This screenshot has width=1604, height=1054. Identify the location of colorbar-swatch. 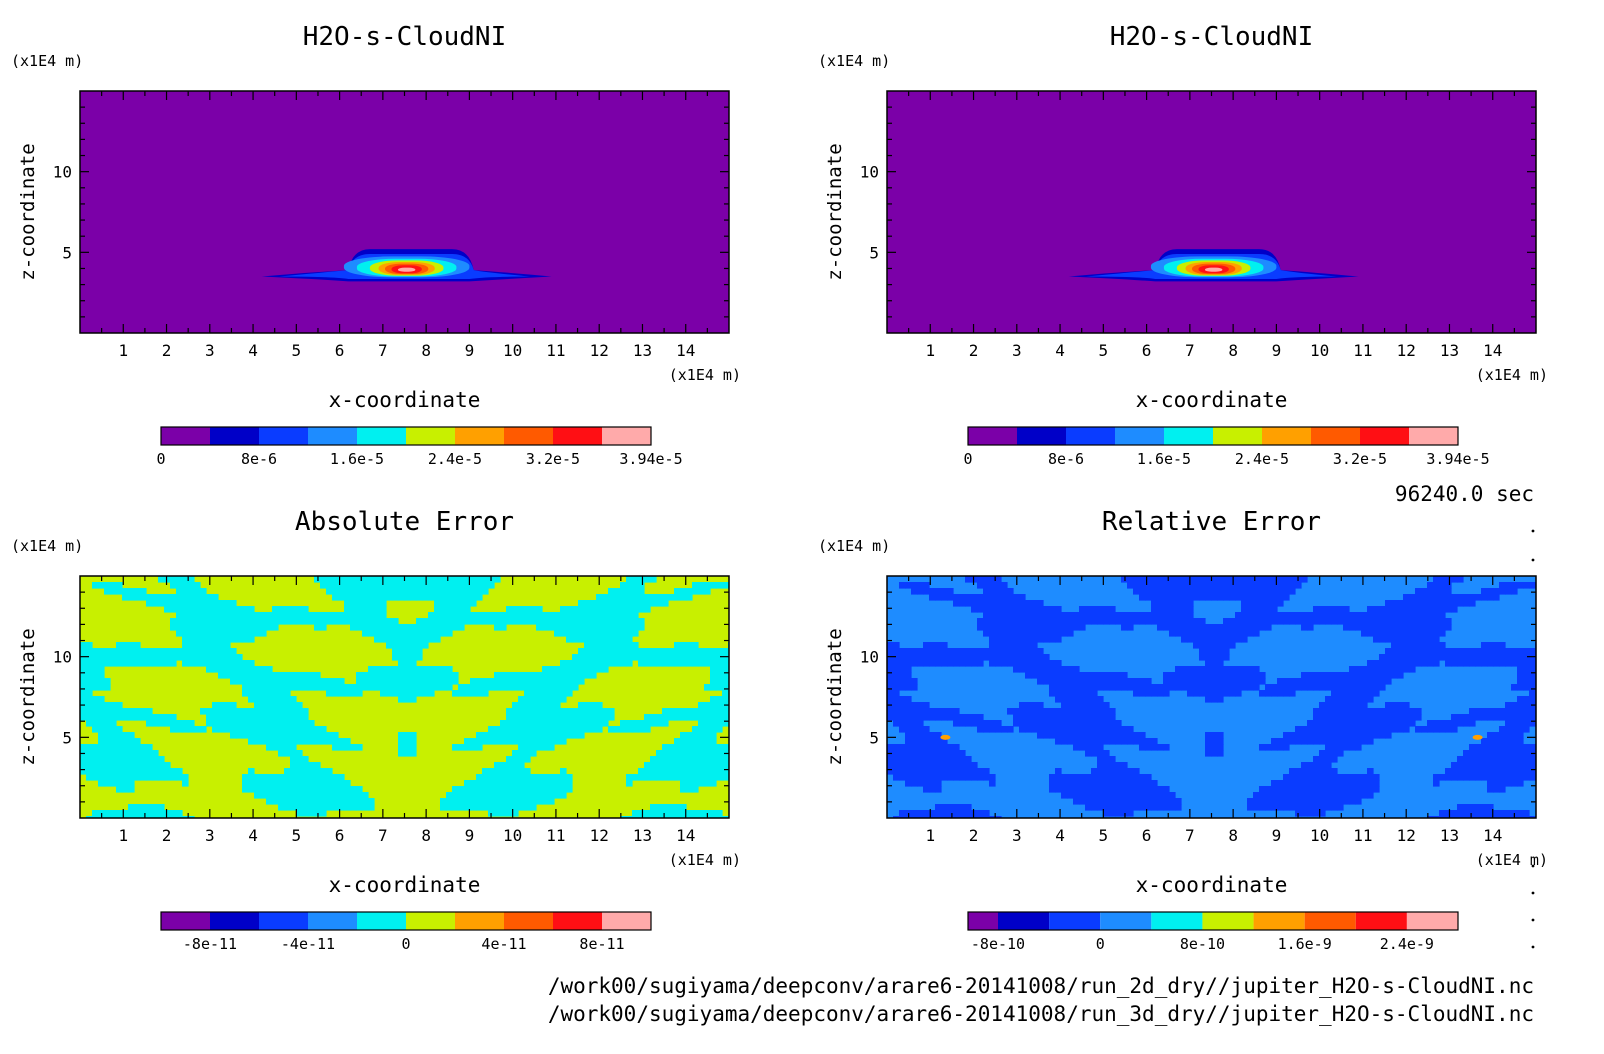
(234, 921).